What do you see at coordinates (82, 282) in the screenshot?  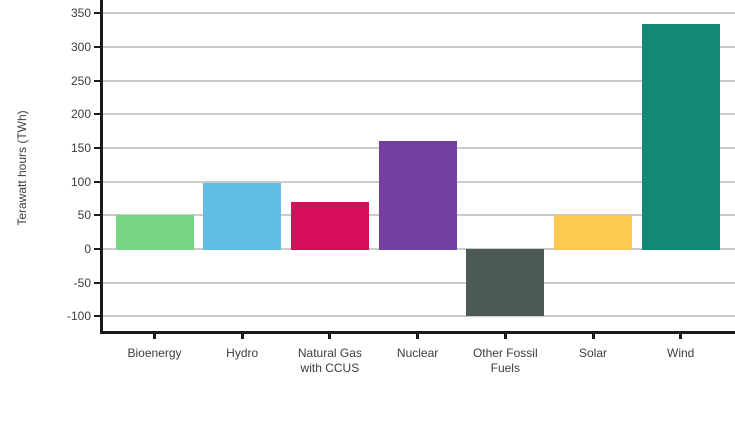 I see `y-tick-label: -50` at bounding box center [82, 282].